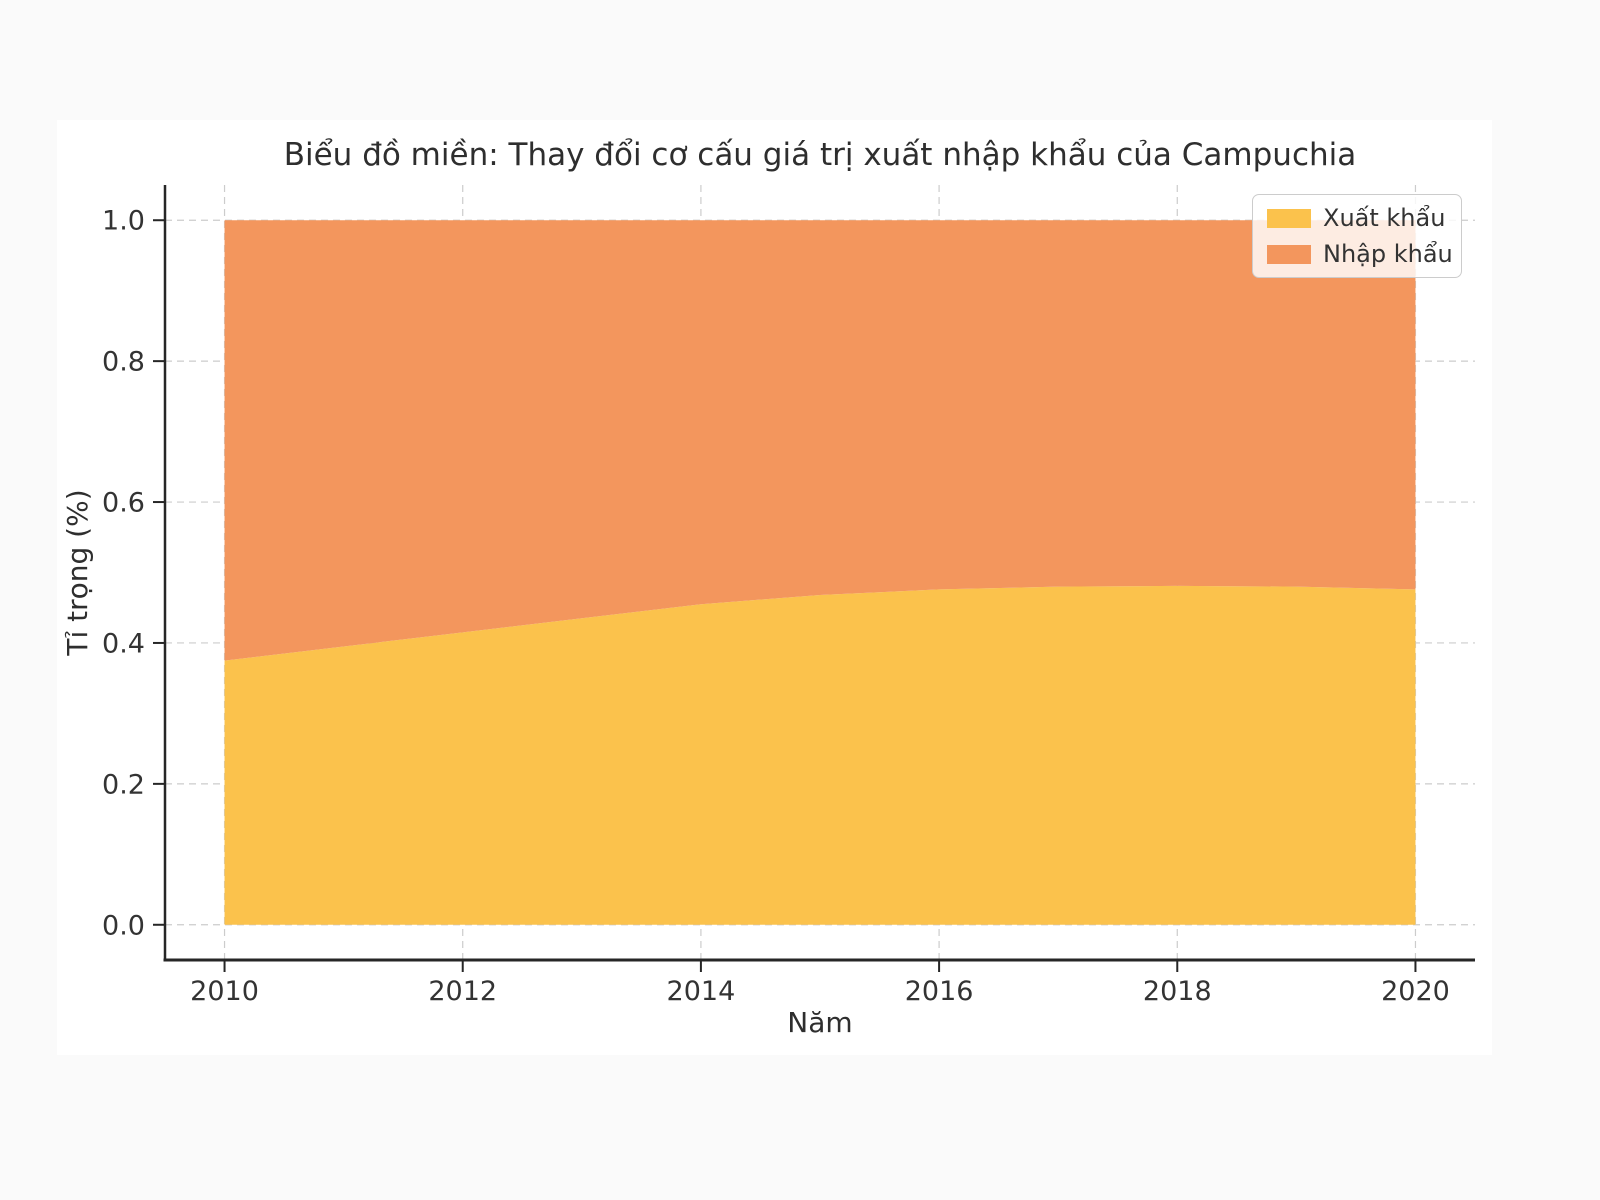 Image resolution: width=1600 pixels, height=1200 pixels. I want to click on legend: Xuất khẩu Nhập khẩu, so click(1357, 236).